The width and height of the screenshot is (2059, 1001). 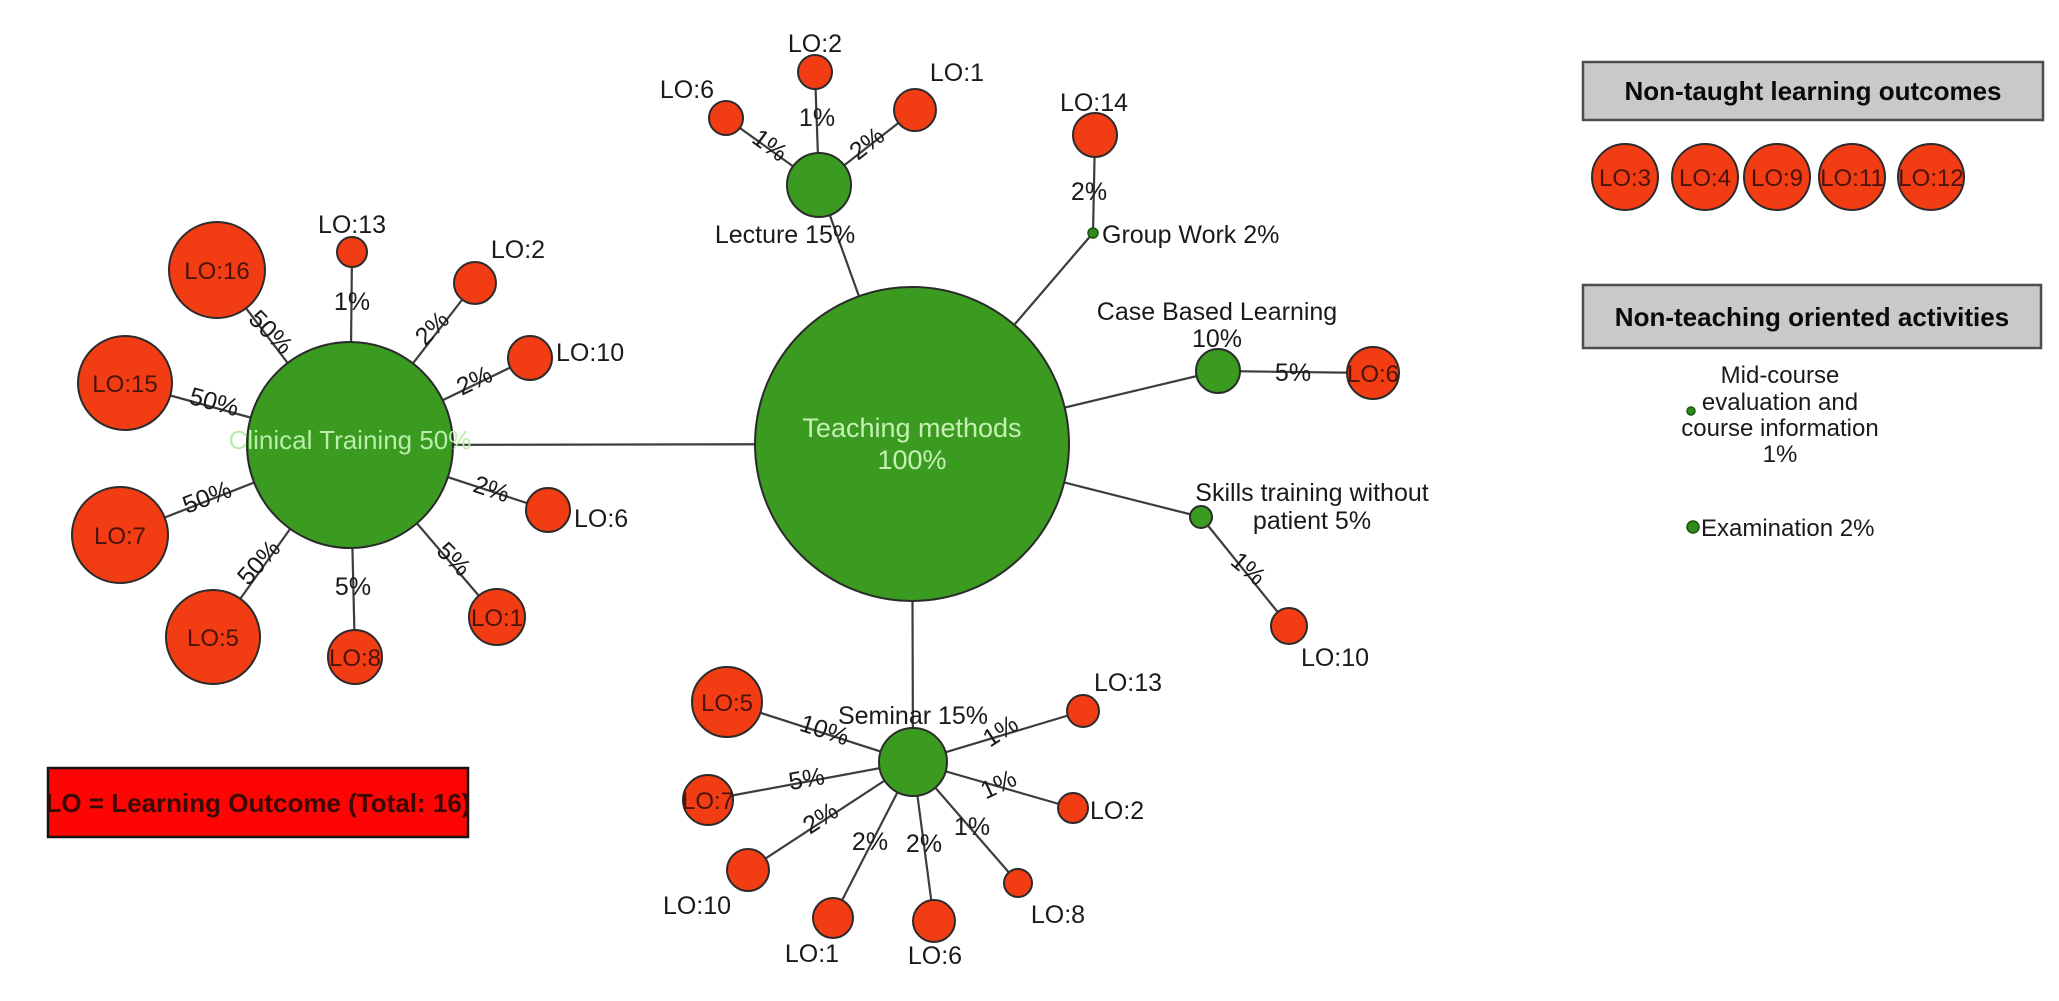 I want to click on mid-course-dot, so click(x=1691, y=411).